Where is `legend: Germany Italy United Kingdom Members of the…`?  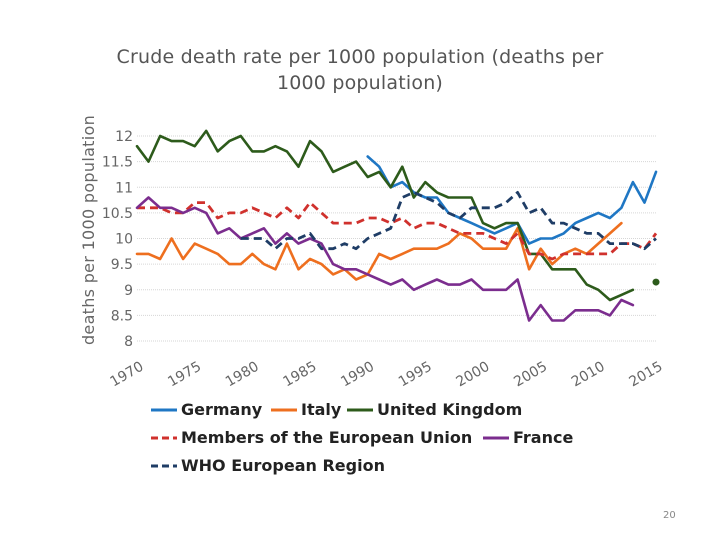
legend: Germany Italy United Kingdom Members of the… is located at coordinates (362, 437).